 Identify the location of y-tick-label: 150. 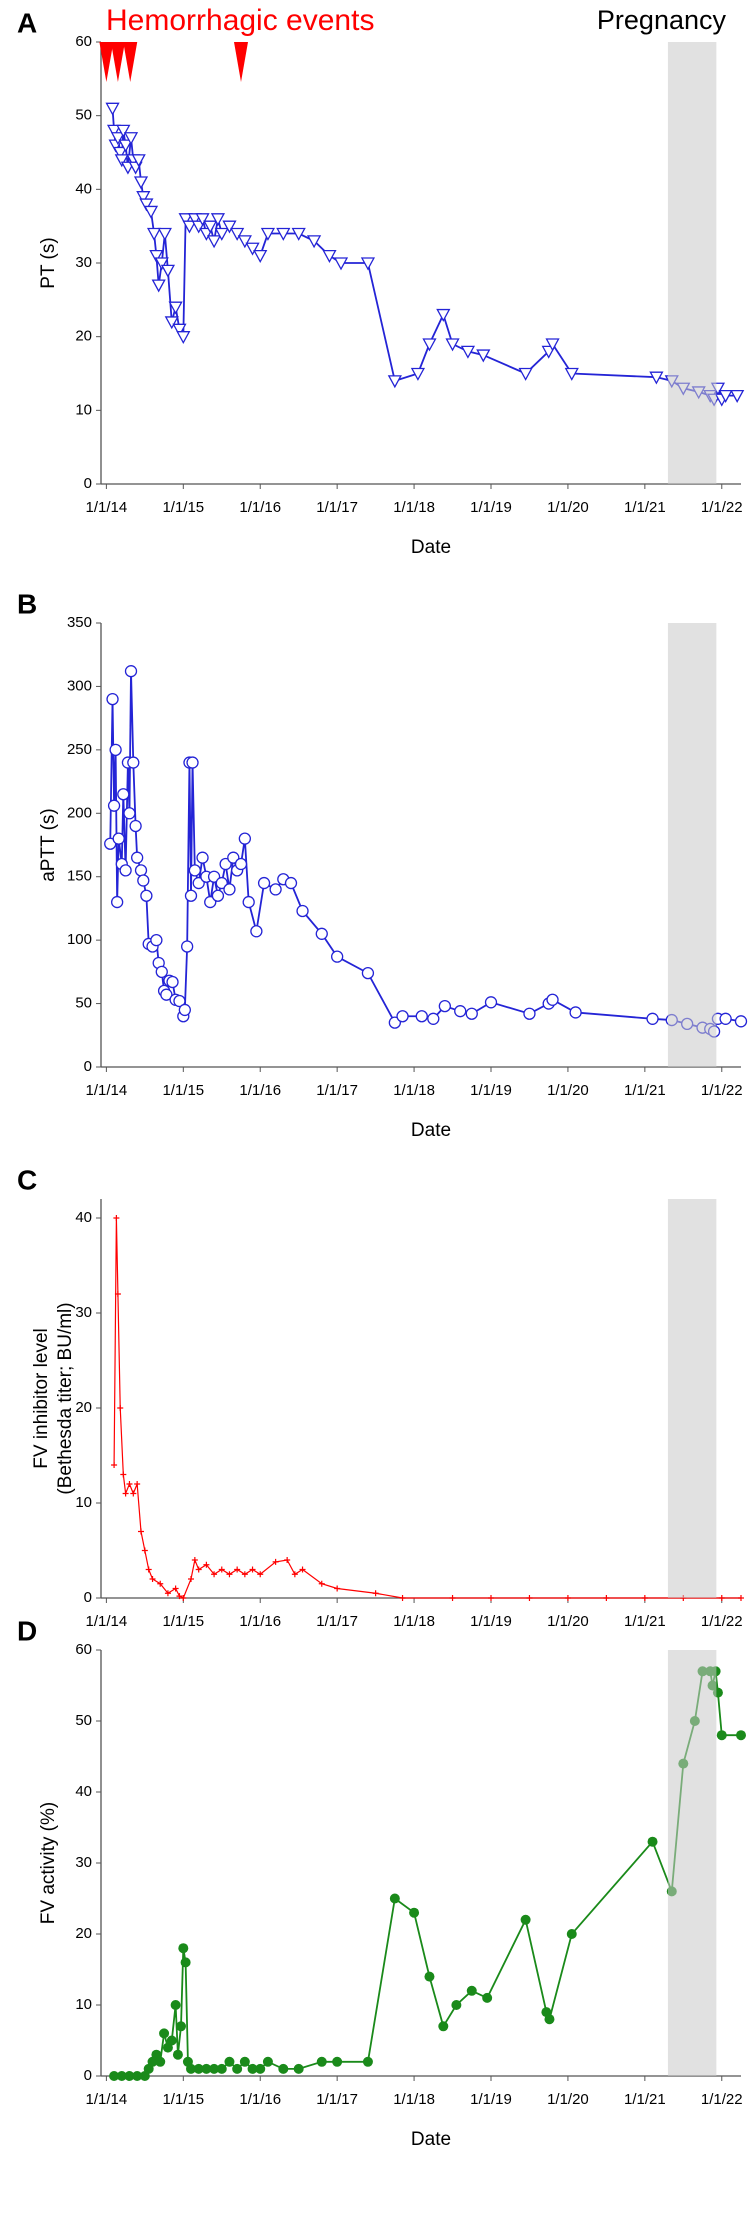
(79, 876).